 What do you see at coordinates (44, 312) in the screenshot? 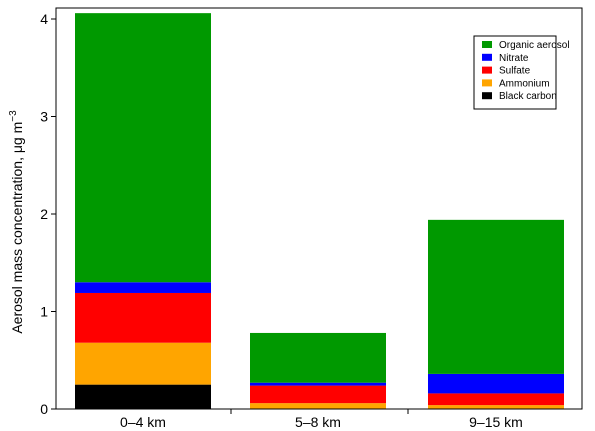
I see `y-tick-label: 1` at bounding box center [44, 312].